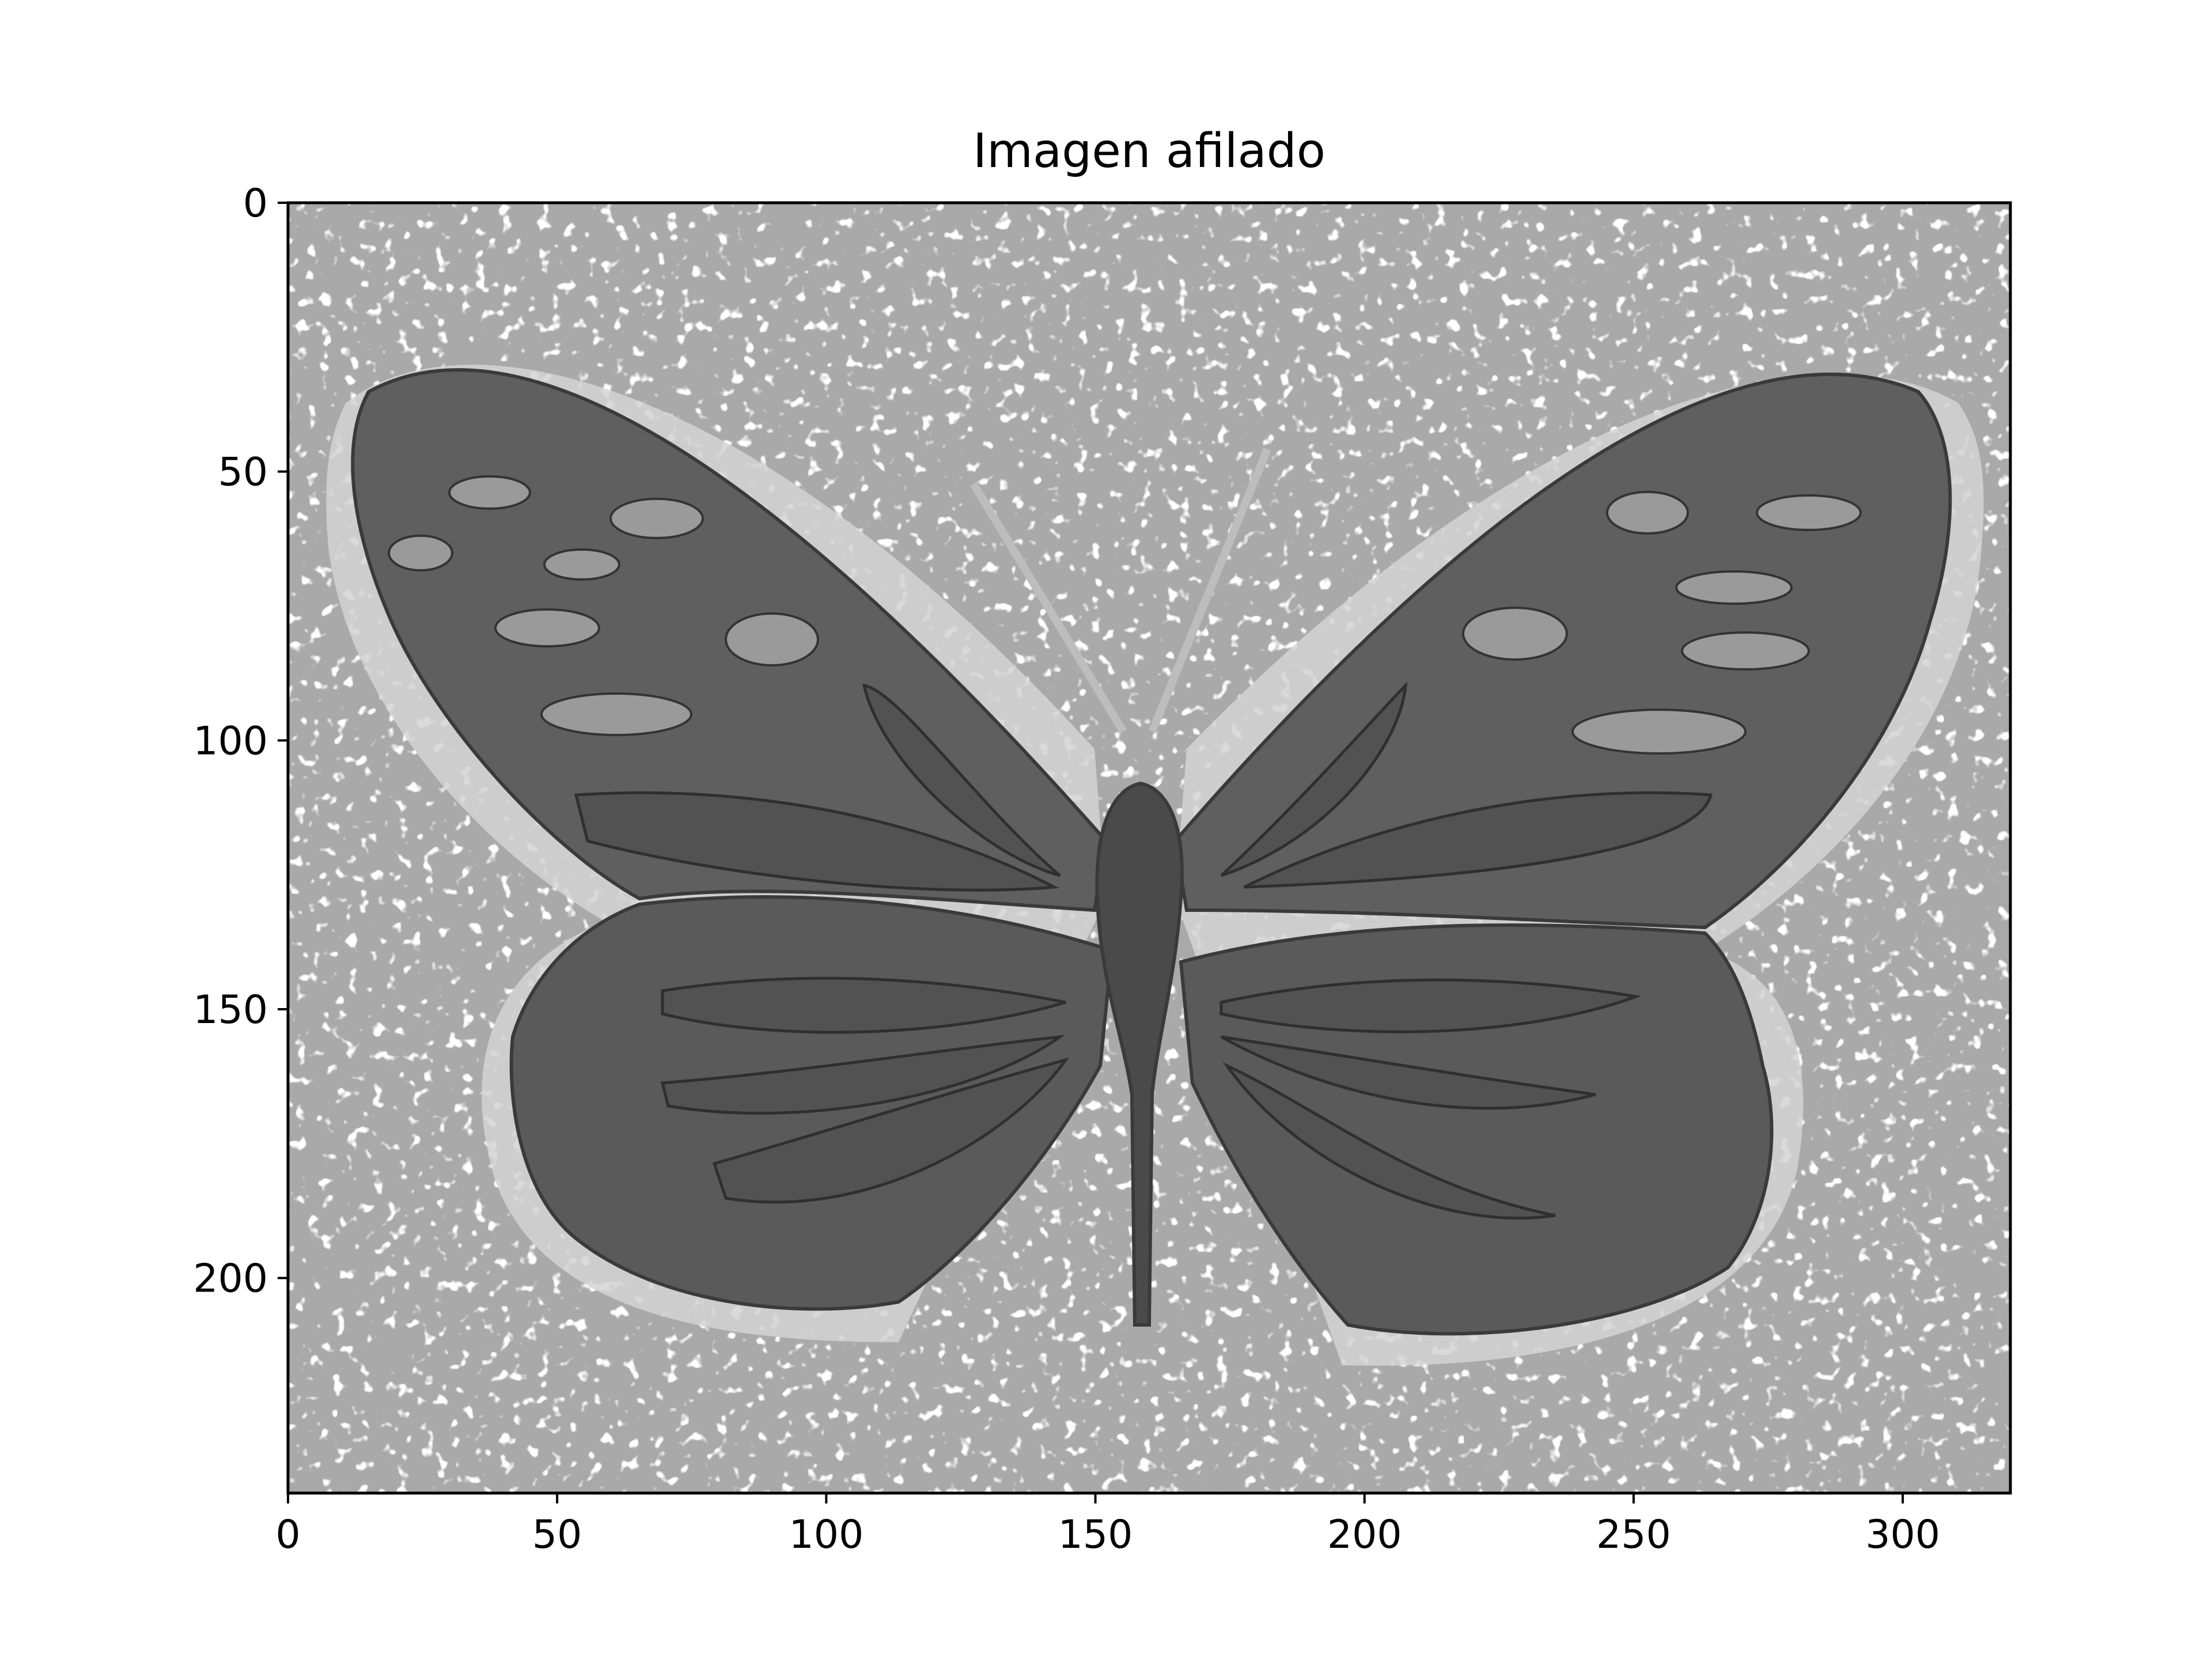 The image size is (2212, 1659). Describe the element at coordinates (1120, 591) in the screenshot. I see `antennae` at that location.